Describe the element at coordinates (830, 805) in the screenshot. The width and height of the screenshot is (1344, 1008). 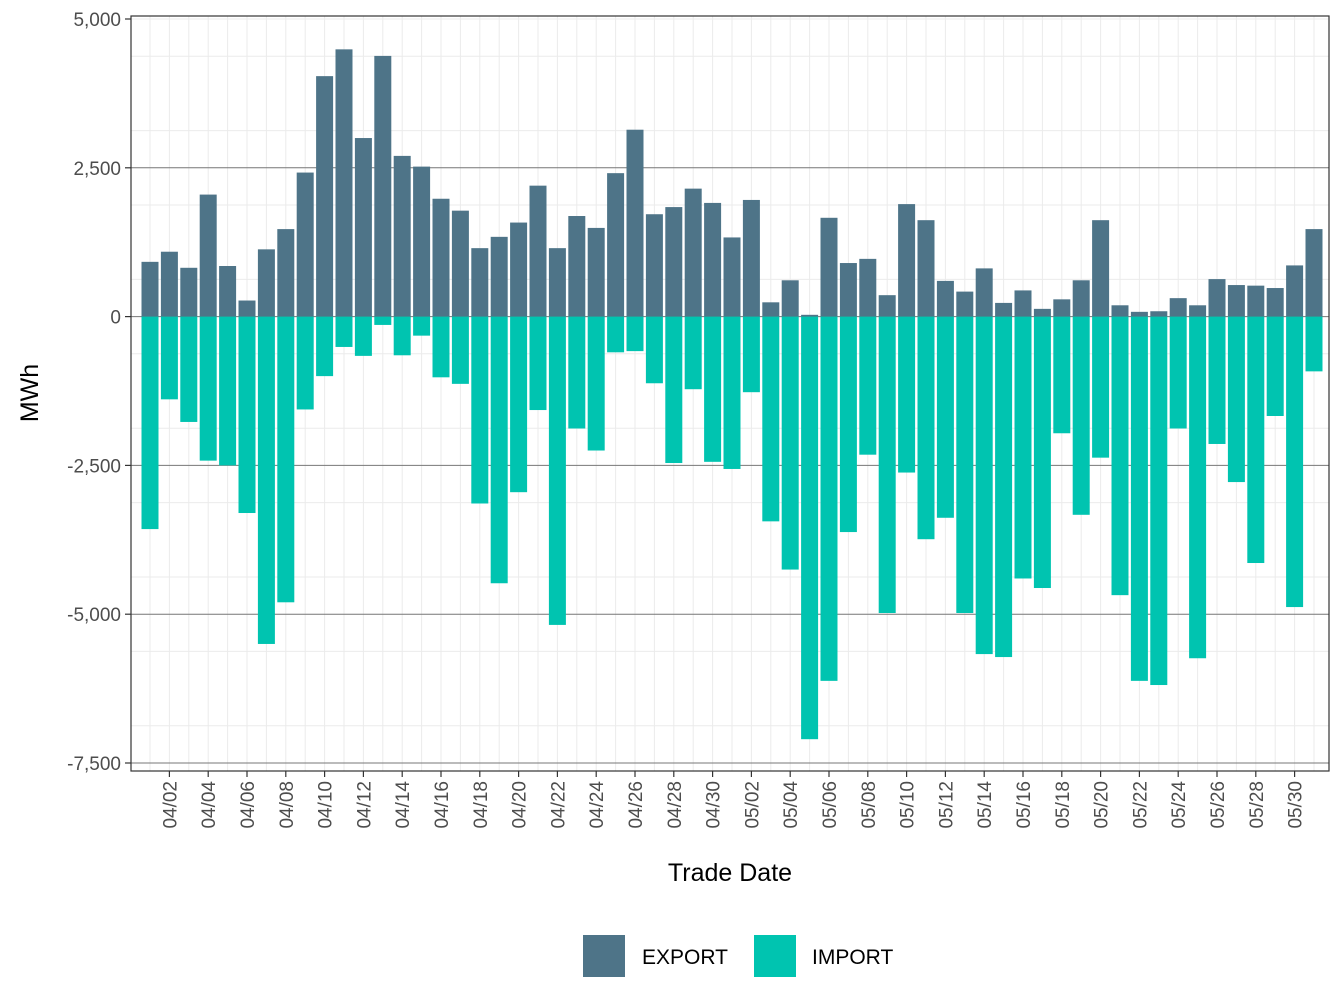
I see `x-tick-label: 05/06` at that location.